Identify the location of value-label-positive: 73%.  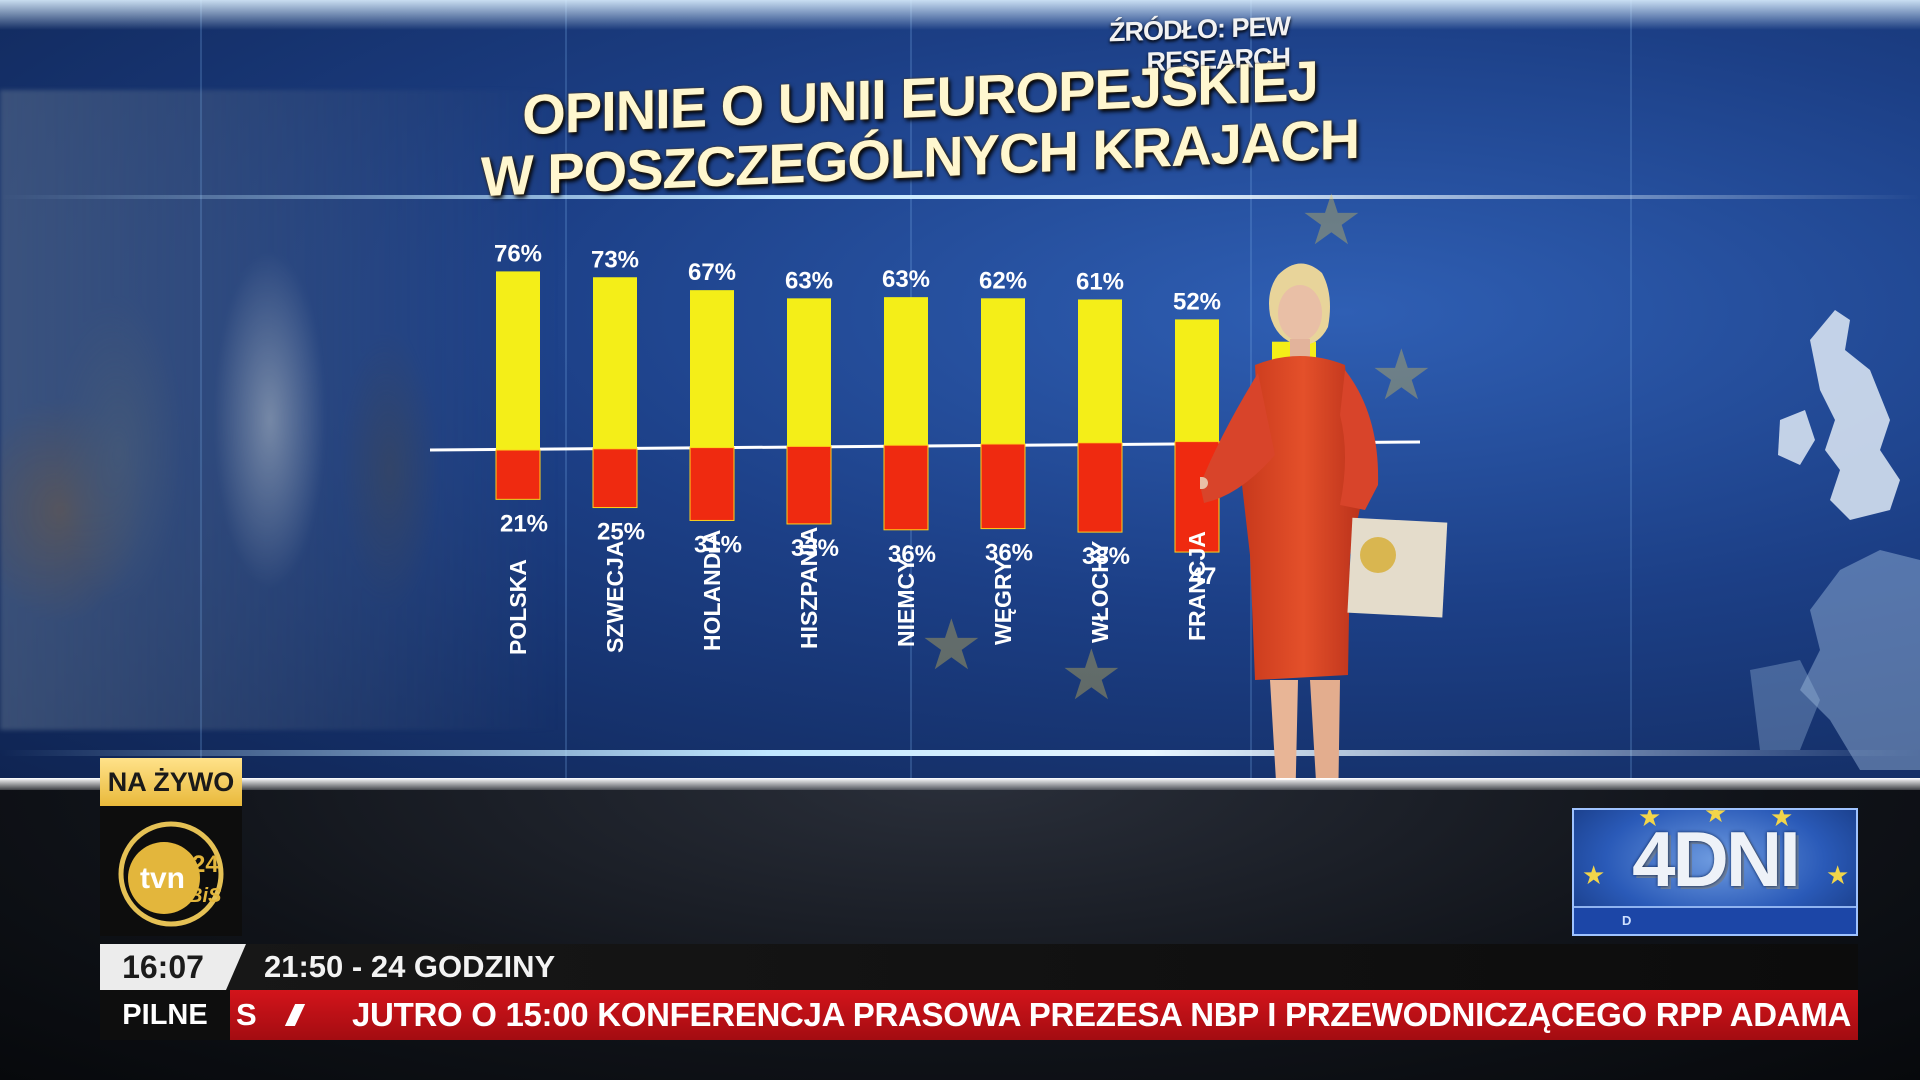
(615, 259).